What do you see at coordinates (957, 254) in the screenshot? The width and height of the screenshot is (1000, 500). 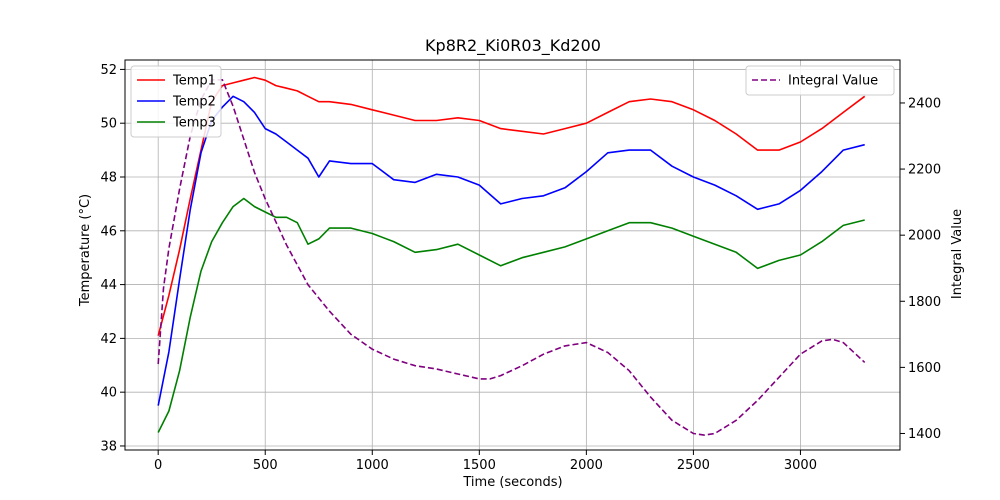 I see `y2-axis-title: Integral Value` at bounding box center [957, 254].